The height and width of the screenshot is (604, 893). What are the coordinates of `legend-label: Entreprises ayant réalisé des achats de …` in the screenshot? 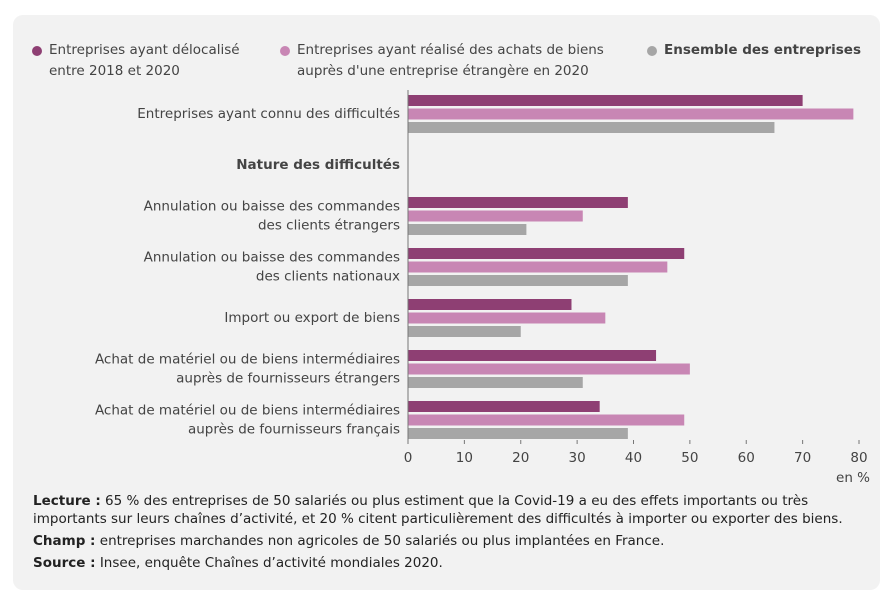 It's located at (450, 60).